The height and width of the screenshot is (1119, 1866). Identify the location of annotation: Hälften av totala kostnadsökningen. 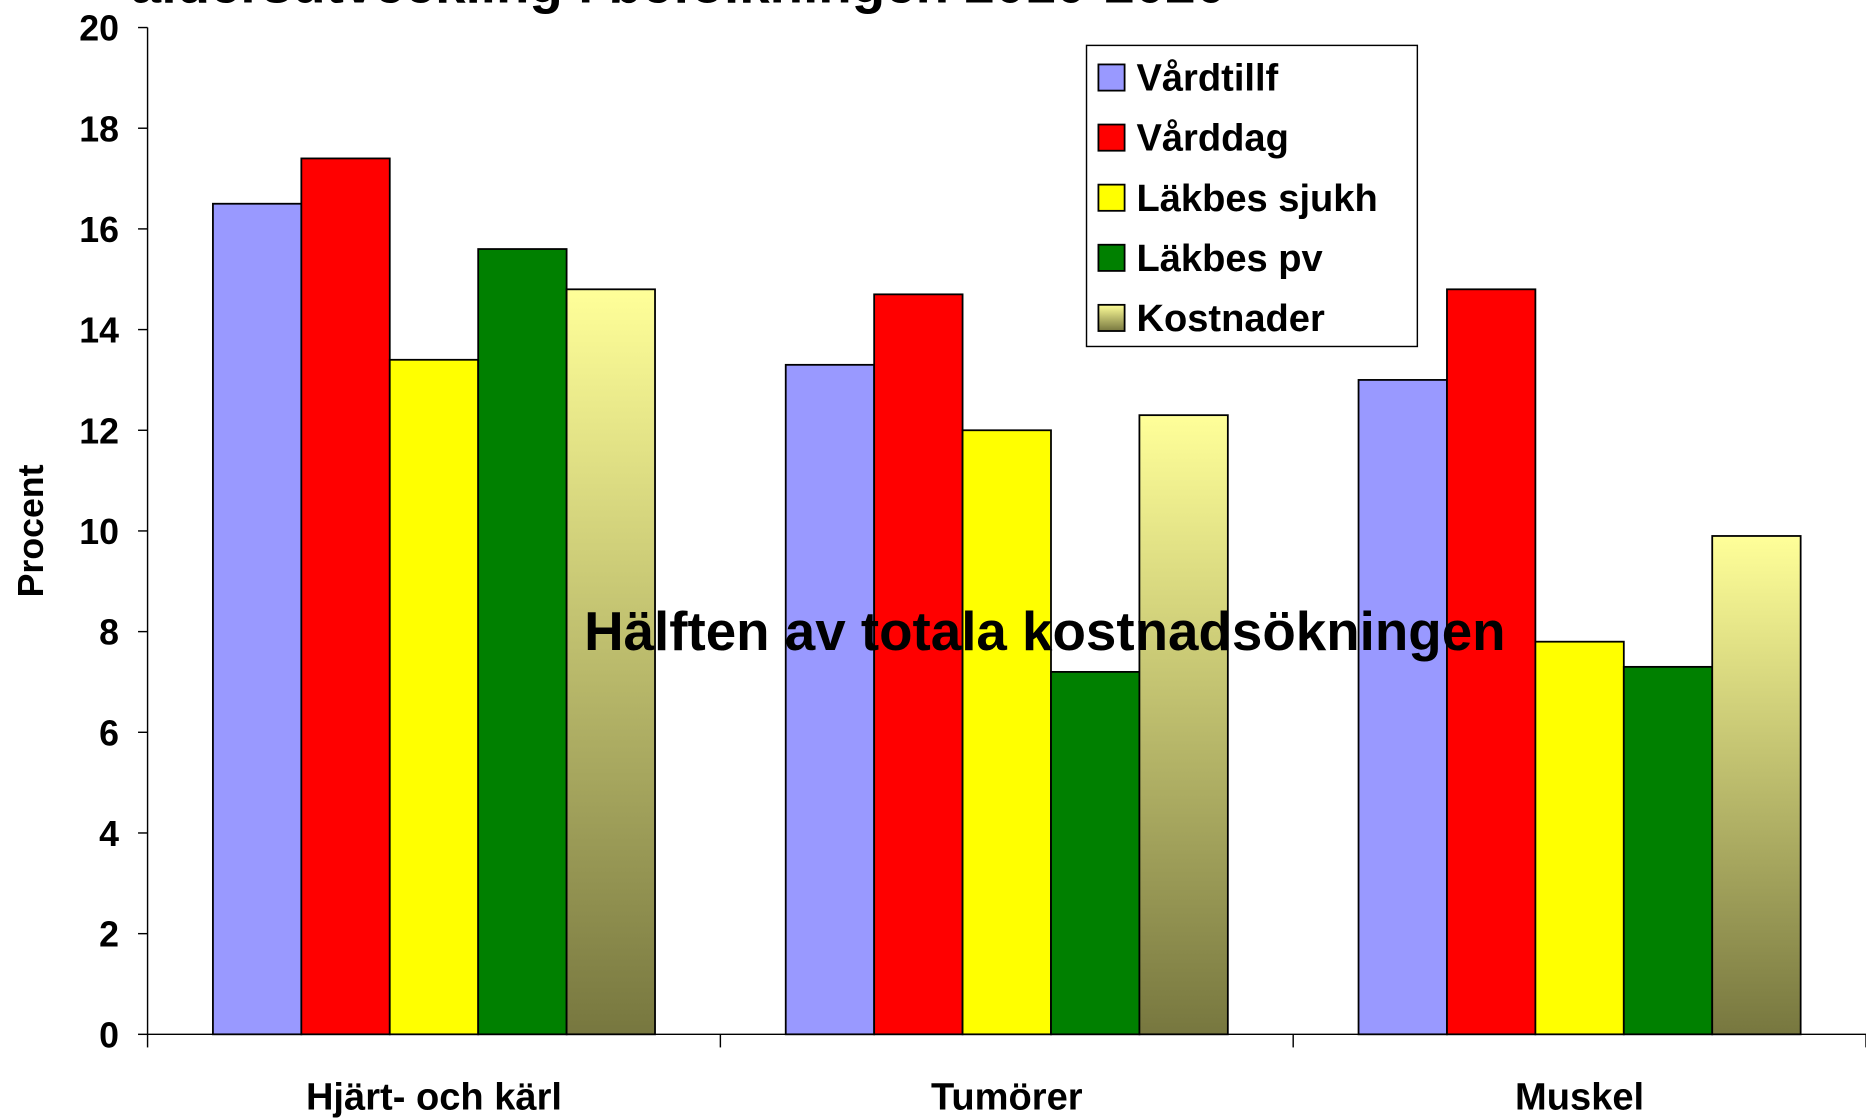
(1045, 631).